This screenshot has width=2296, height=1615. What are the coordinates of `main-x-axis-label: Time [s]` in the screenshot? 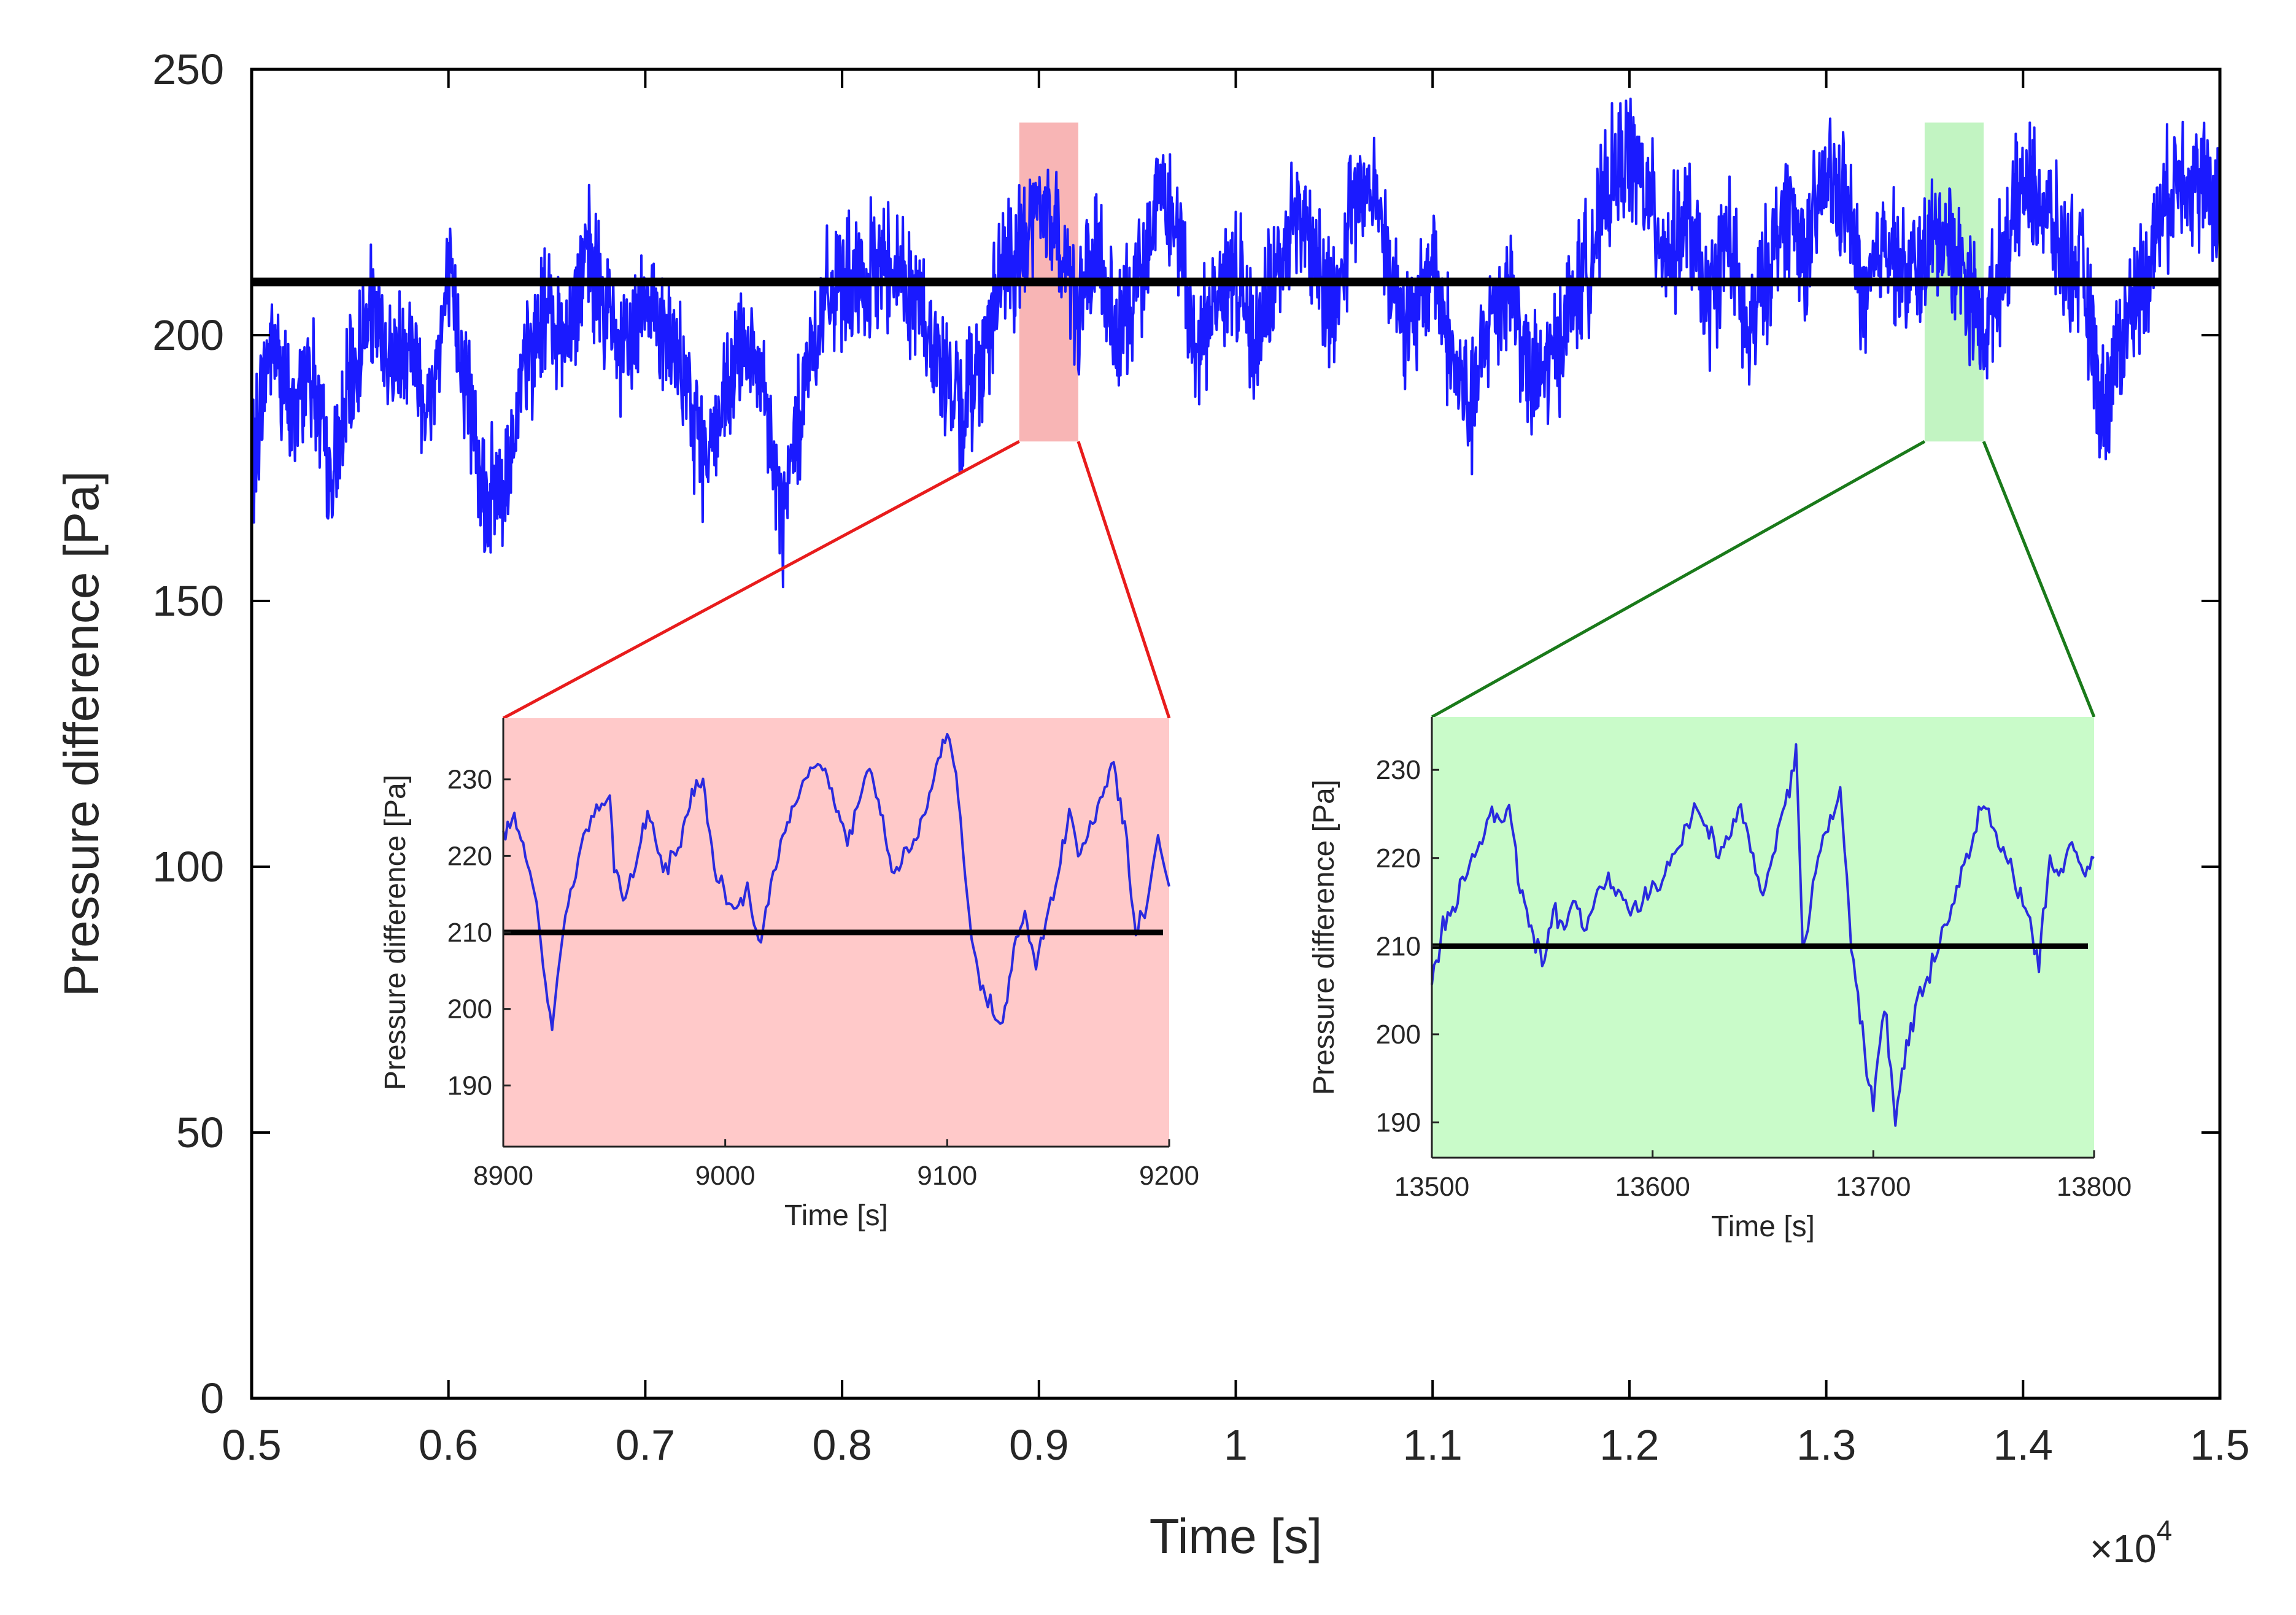 It's located at (1236, 1536).